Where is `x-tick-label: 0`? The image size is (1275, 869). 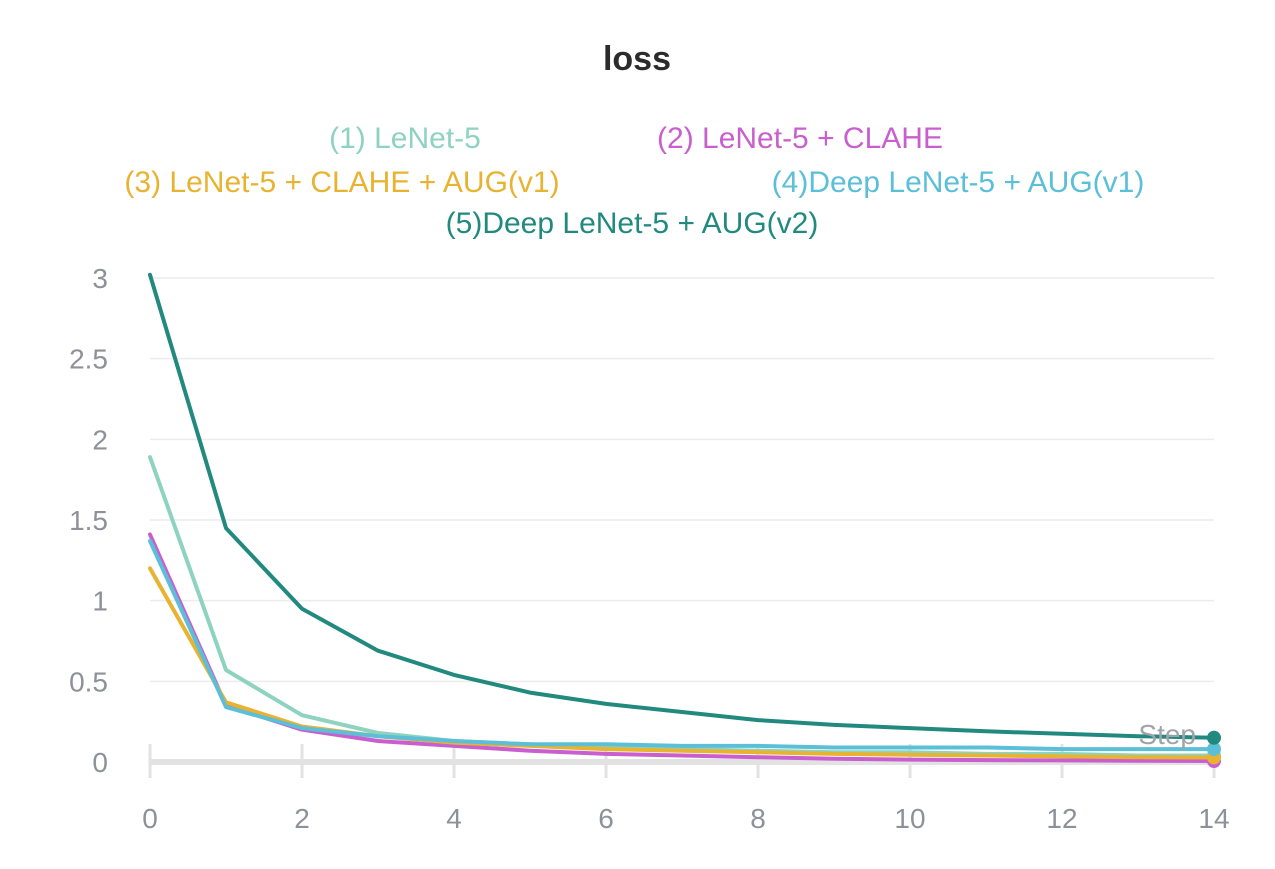
x-tick-label: 0 is located at coordinates (150, 818).